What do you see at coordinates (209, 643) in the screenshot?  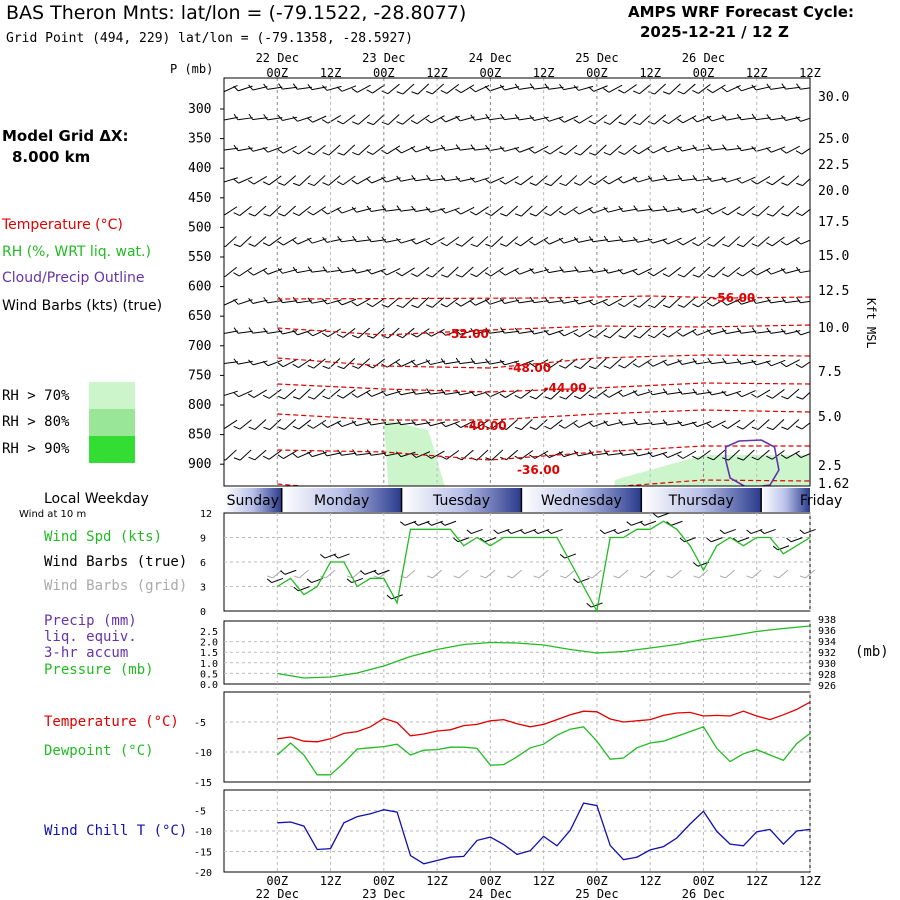 I see `precip-tick-label: 2.0` at bounding box center [209, 643].